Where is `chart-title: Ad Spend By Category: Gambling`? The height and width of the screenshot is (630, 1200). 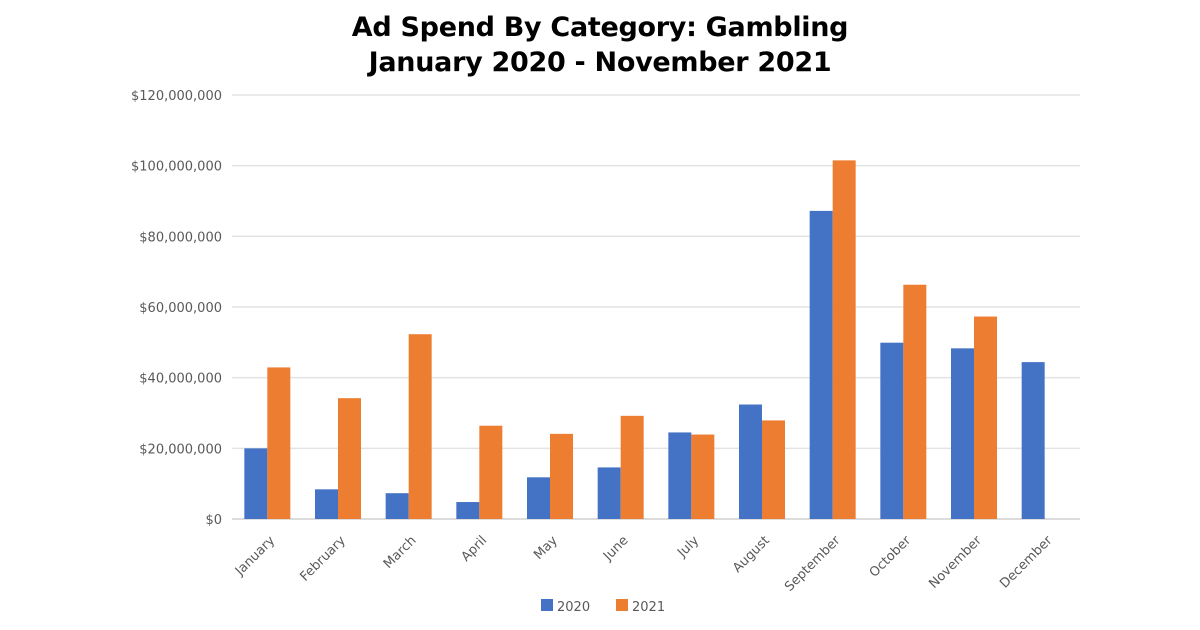
chart-title: Ad Spend By Category: Gambling is located at coordinates (600, 27).